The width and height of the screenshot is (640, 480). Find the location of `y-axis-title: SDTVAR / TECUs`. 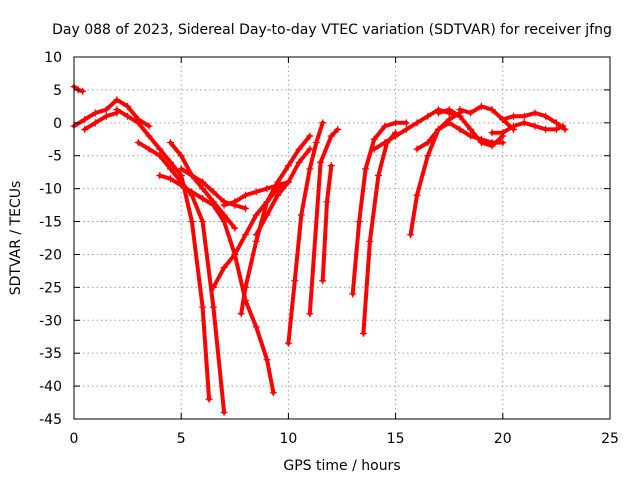

y-axis-title: SDTVAR / TECUs is located at coordinates (16, 238).